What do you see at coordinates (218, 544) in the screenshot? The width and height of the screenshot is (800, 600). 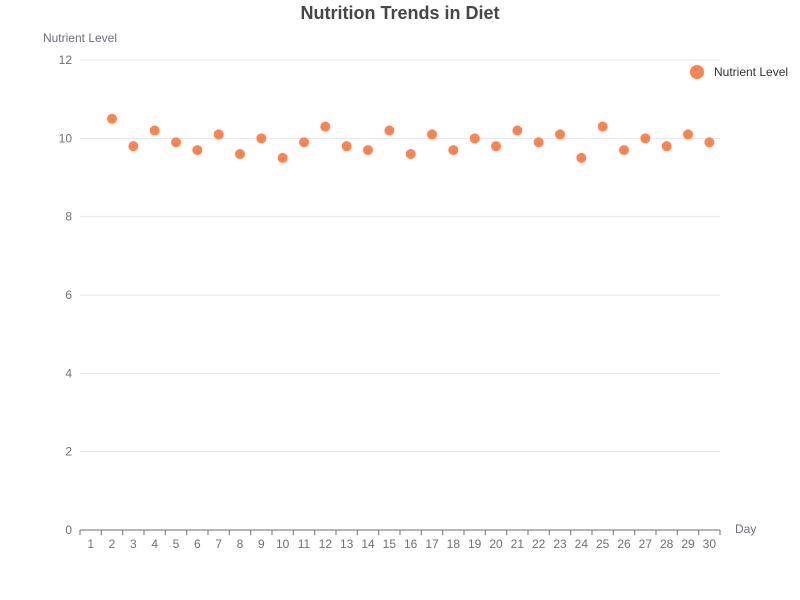 I see `x-tick-label: 7` at bounding box center [218, 544].